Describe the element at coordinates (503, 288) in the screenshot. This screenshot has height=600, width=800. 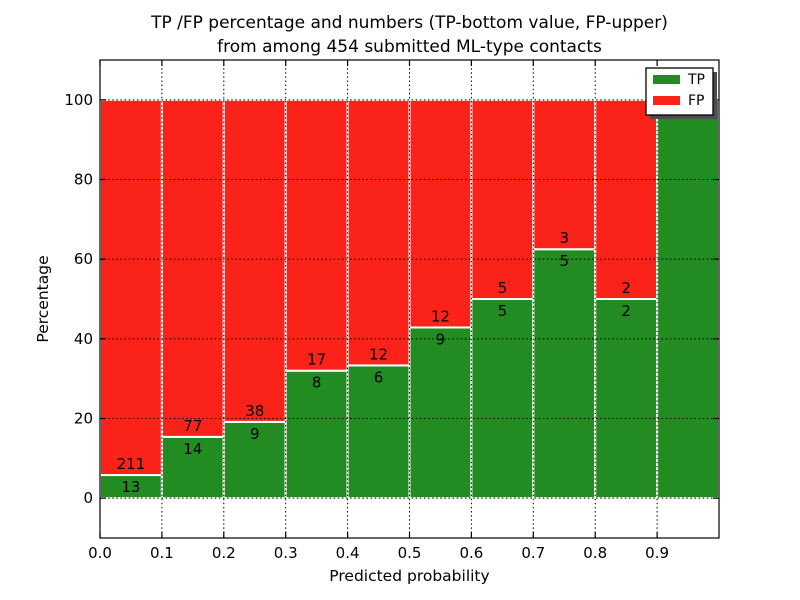
I see `fp-count-label: 5` at that location.